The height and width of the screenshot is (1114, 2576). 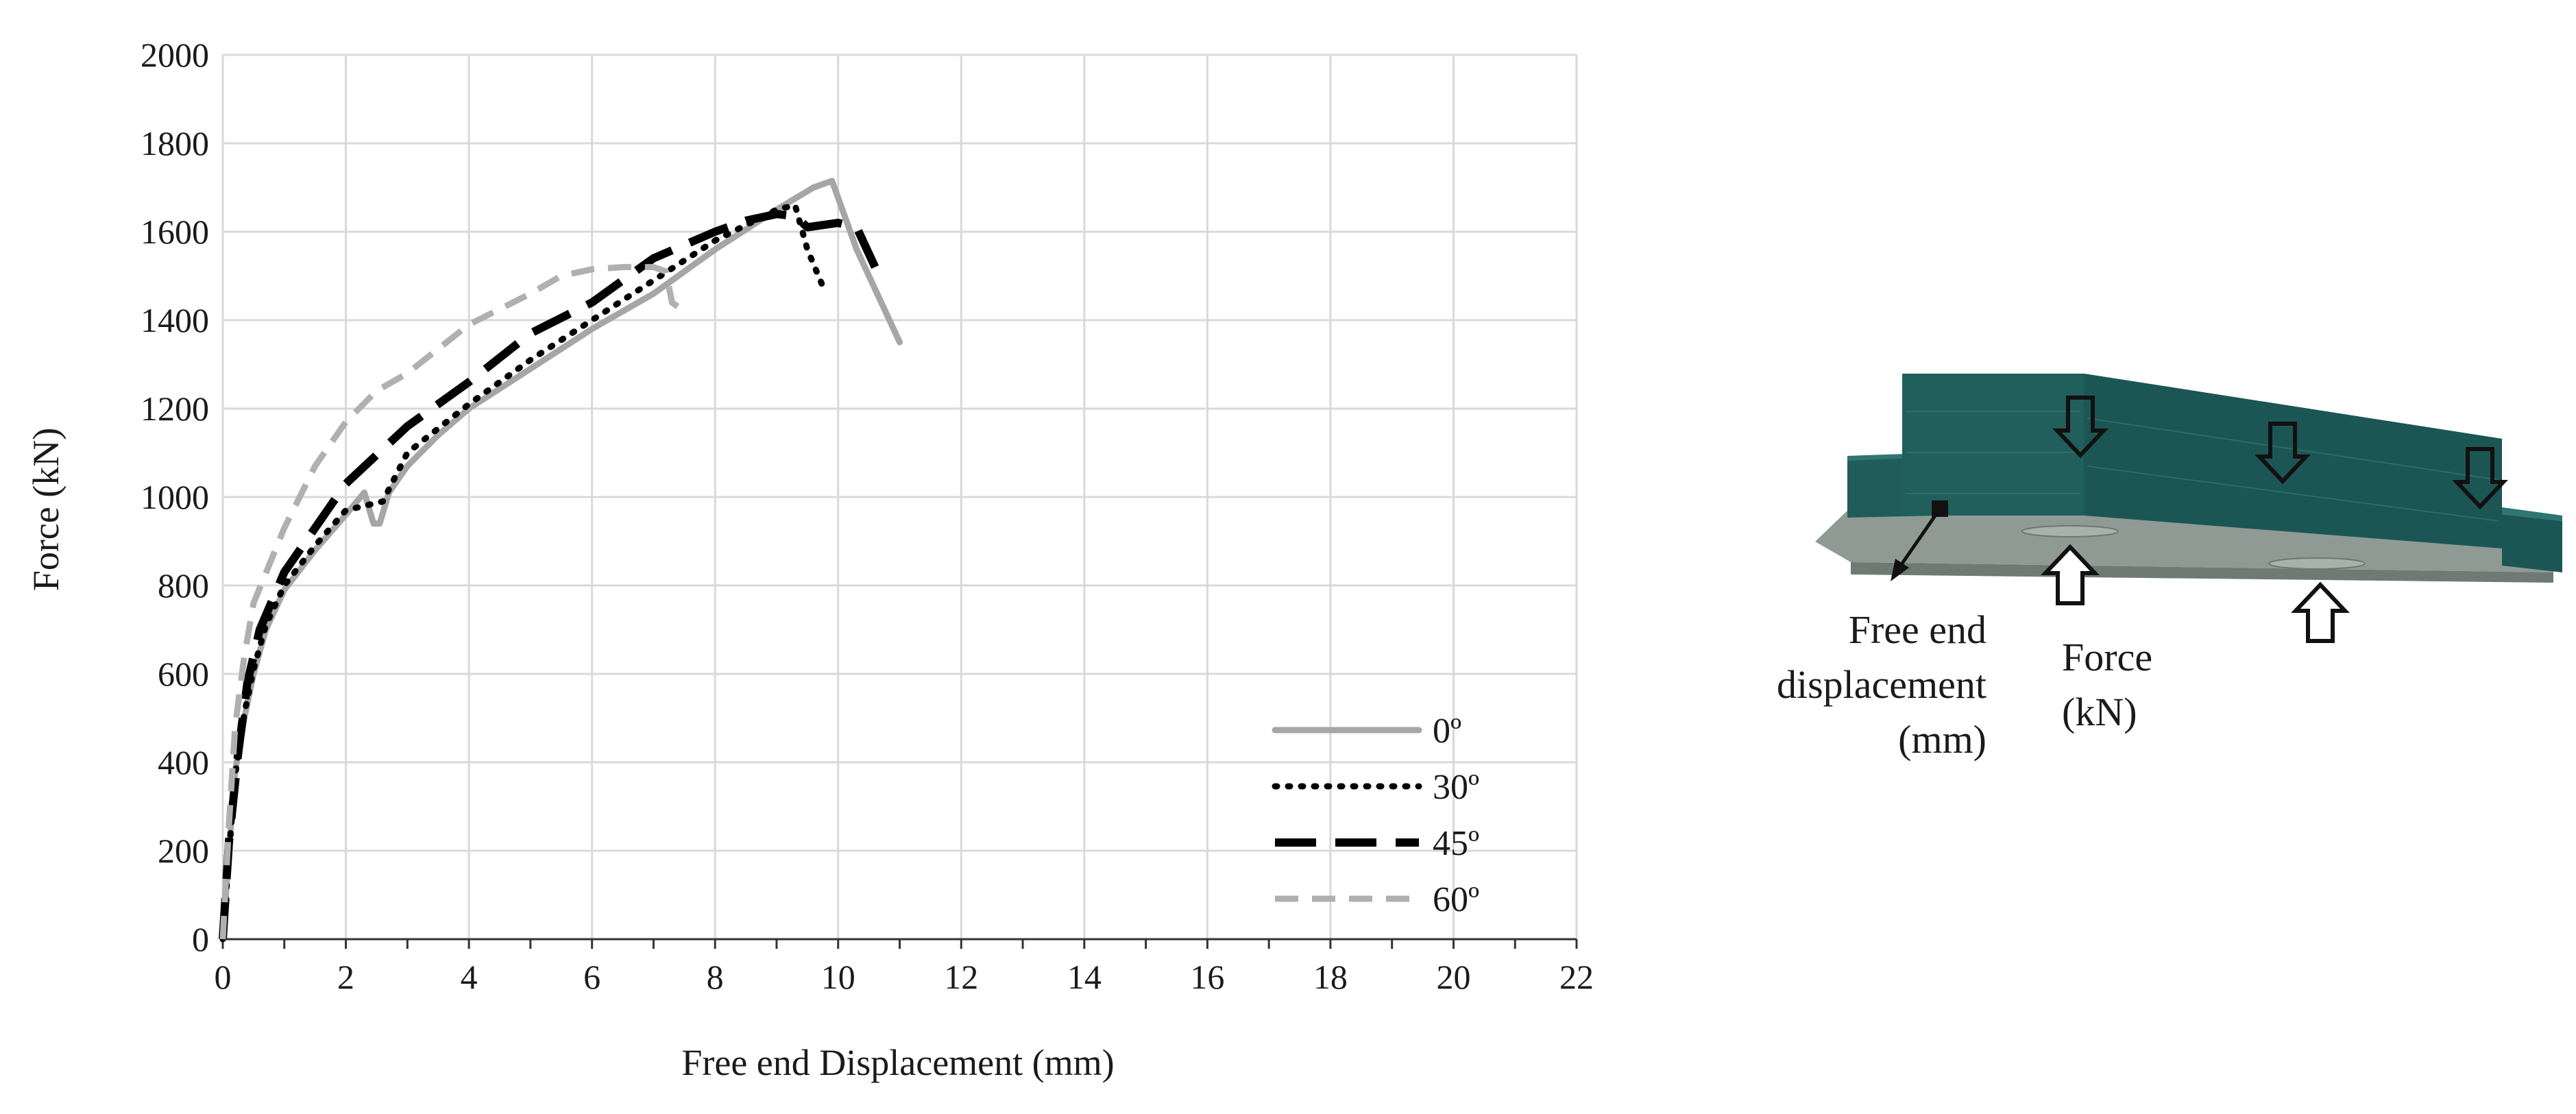 What do you see at coordinates (175, 408) in the screenshot?
I see `y-tick-label: 1200` at bounding box center [175, 408].